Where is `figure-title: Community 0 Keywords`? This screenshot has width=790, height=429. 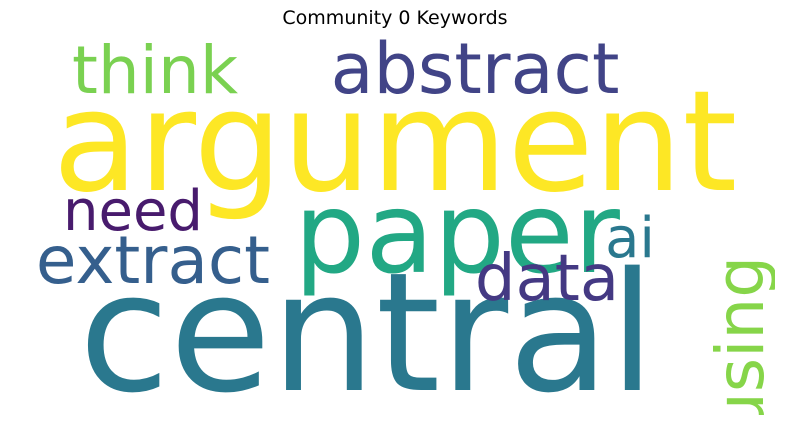 figure-title: Community 0 Keywords is located at coordinates (395, 18).